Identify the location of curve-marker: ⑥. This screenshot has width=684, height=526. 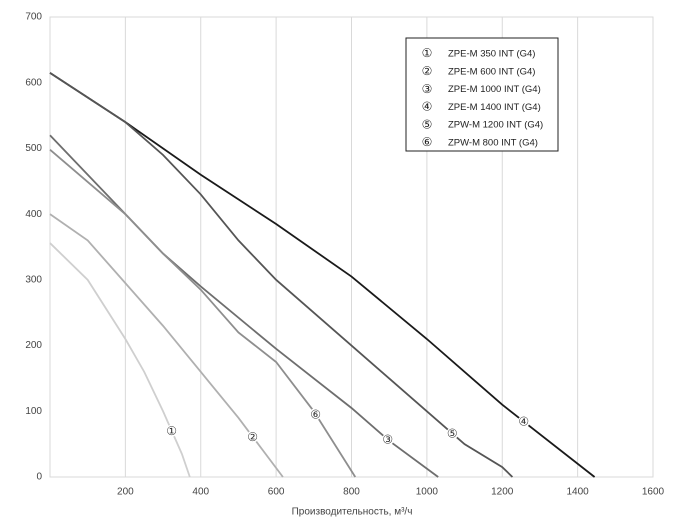
(315, 414).